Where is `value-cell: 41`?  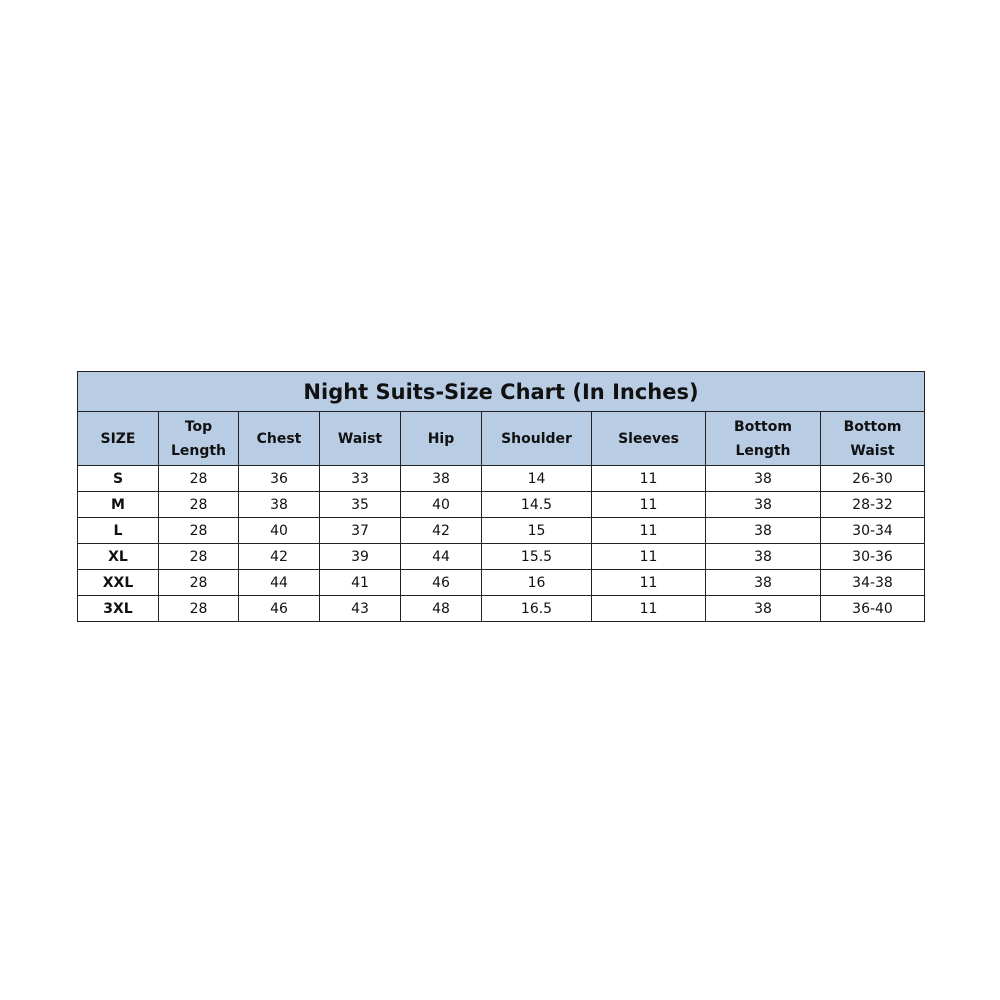 value-cell: 41 is located at coordinates (360, 582).